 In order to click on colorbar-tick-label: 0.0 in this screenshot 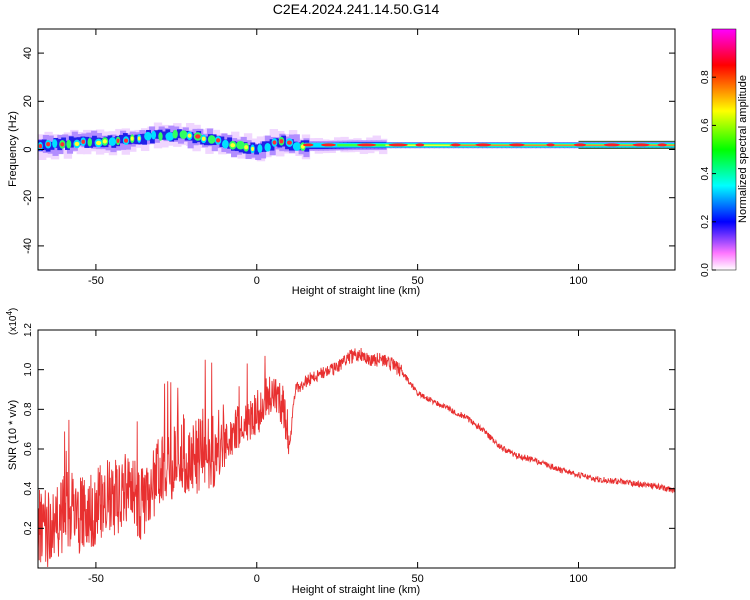, I will do `click(705, 270)`.